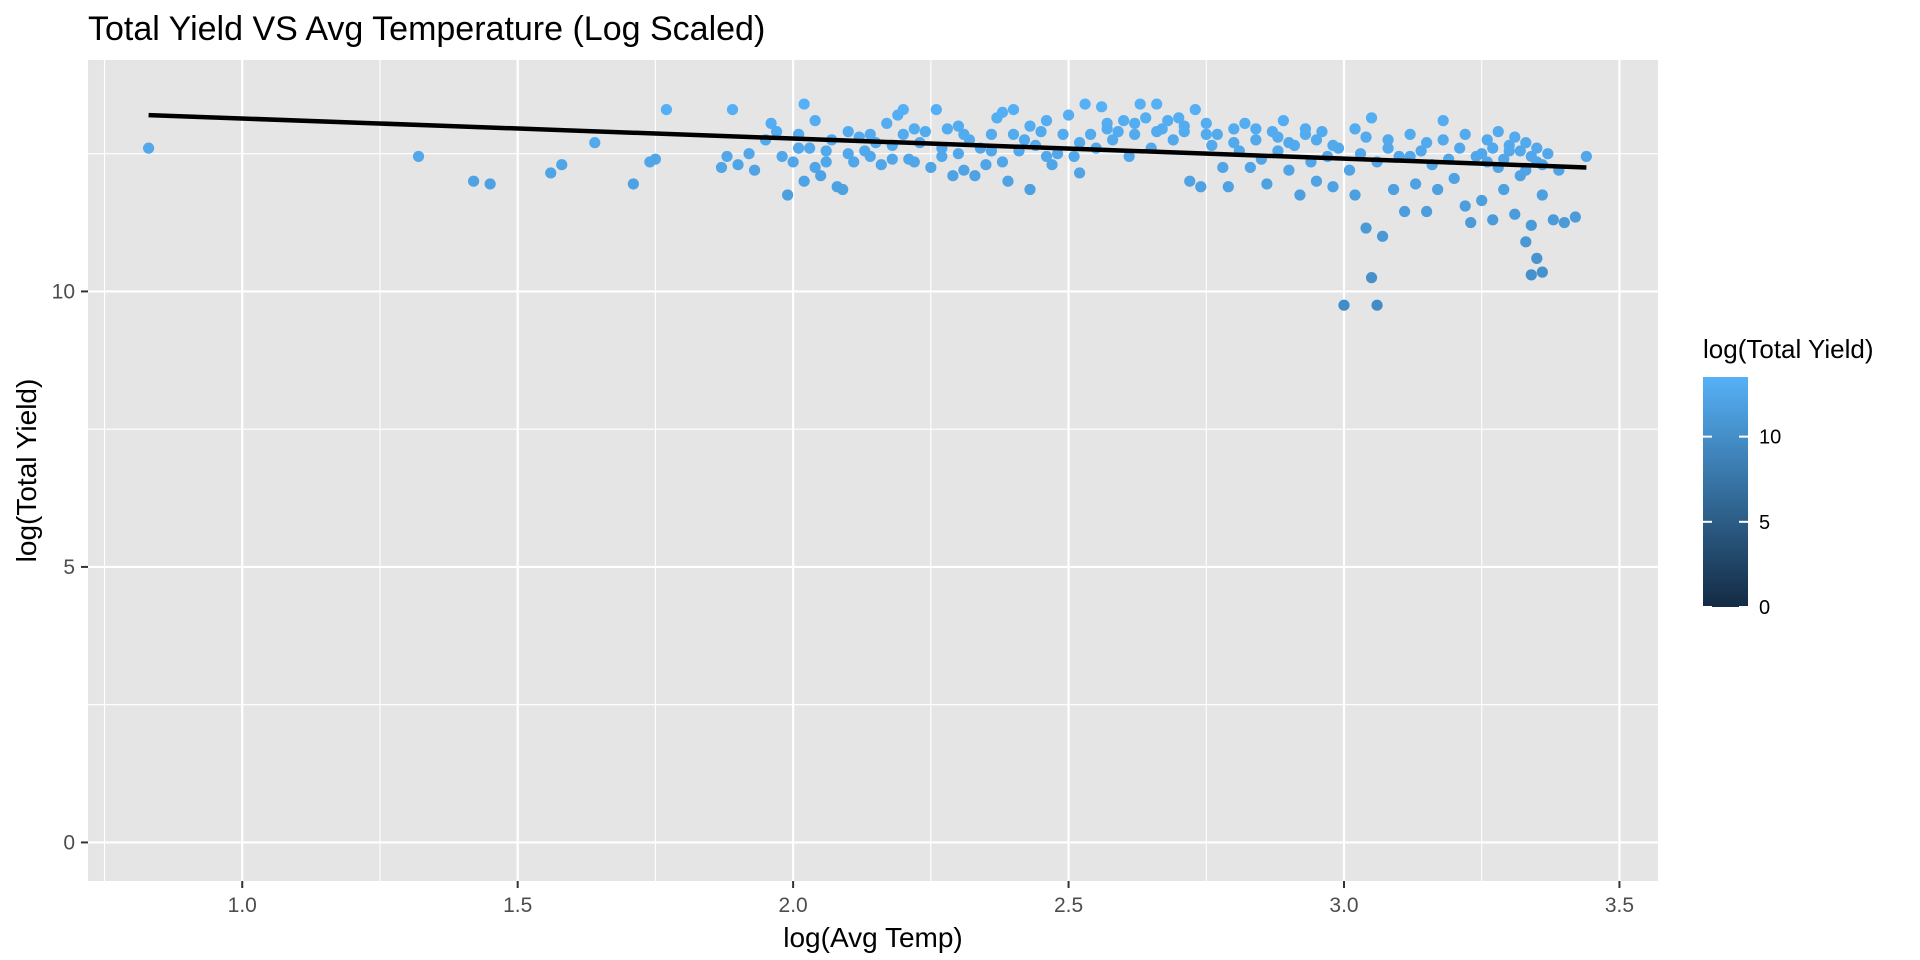 The image size is (1920, 960). I want to click on x-tick-label: 3.0, so click(1343, 905).